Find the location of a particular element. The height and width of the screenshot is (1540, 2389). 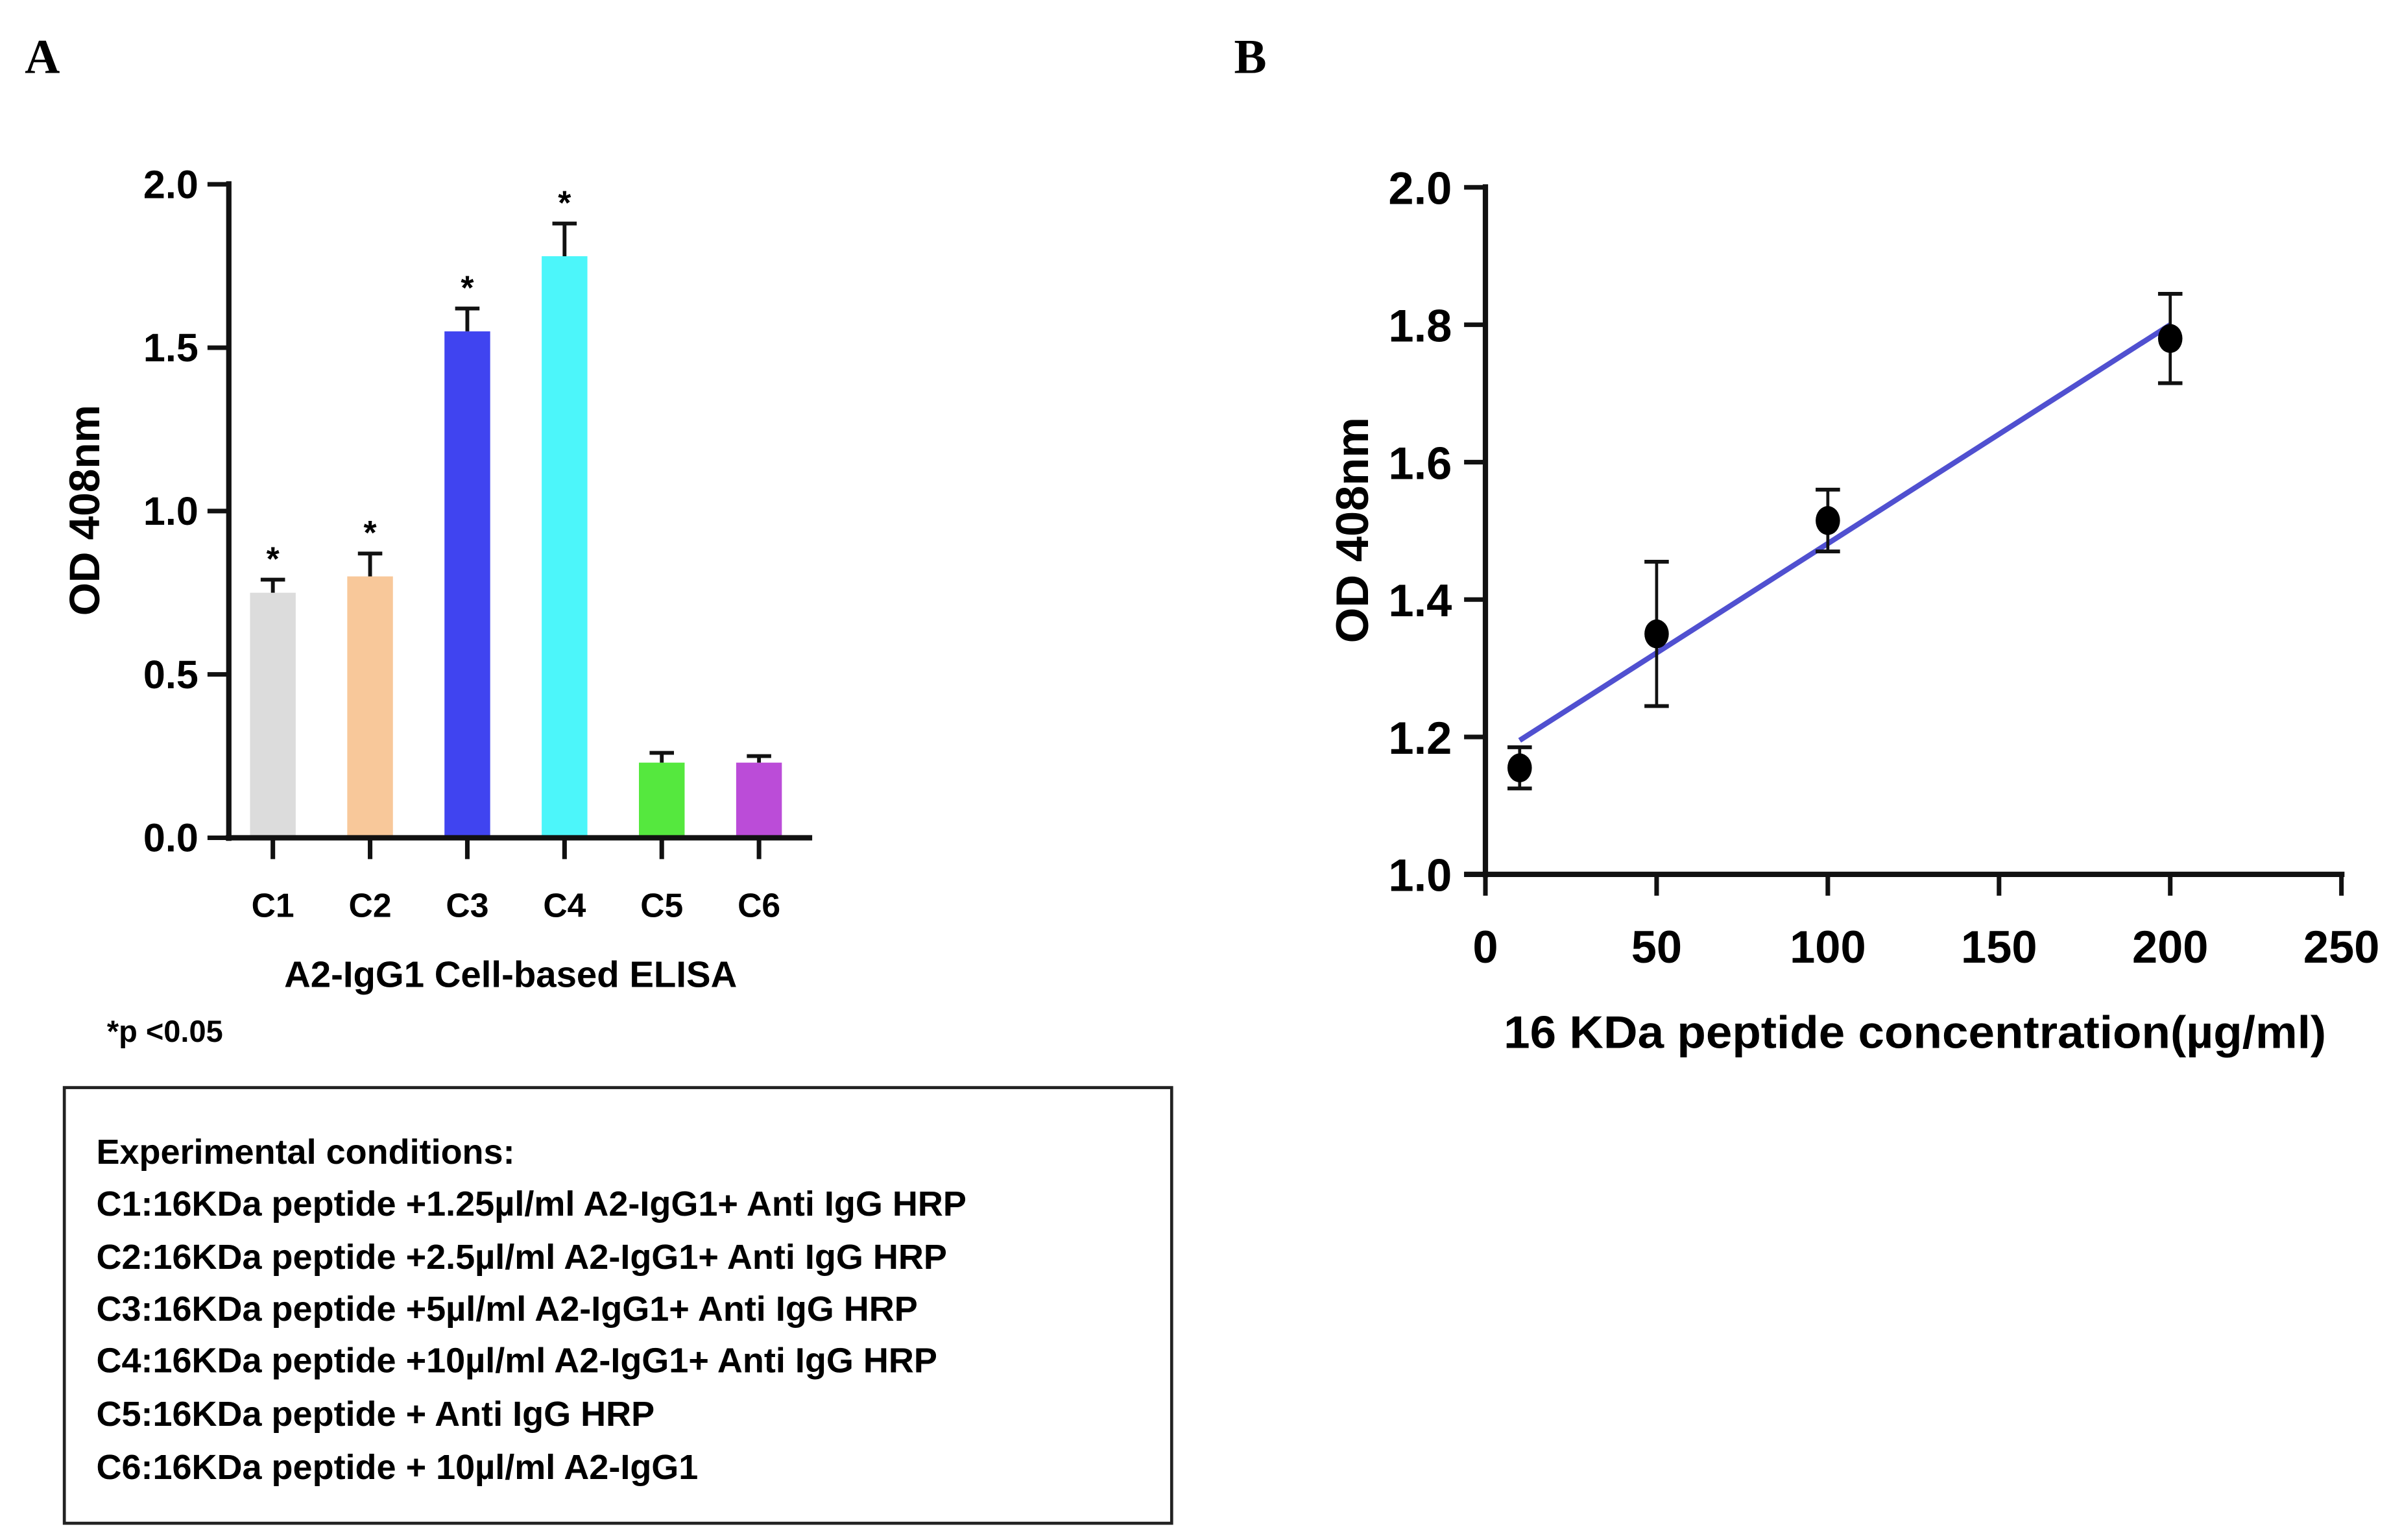

y-tick-label: 1.5 is located at coordinates (170, 348).